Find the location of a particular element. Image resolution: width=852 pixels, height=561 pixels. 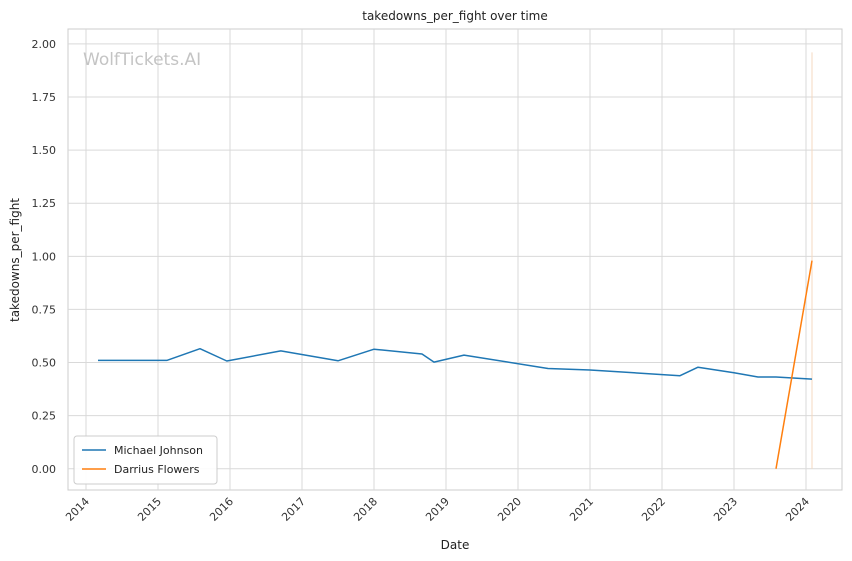

x-tick-label: 2018 is located at coordinates (365, 509).